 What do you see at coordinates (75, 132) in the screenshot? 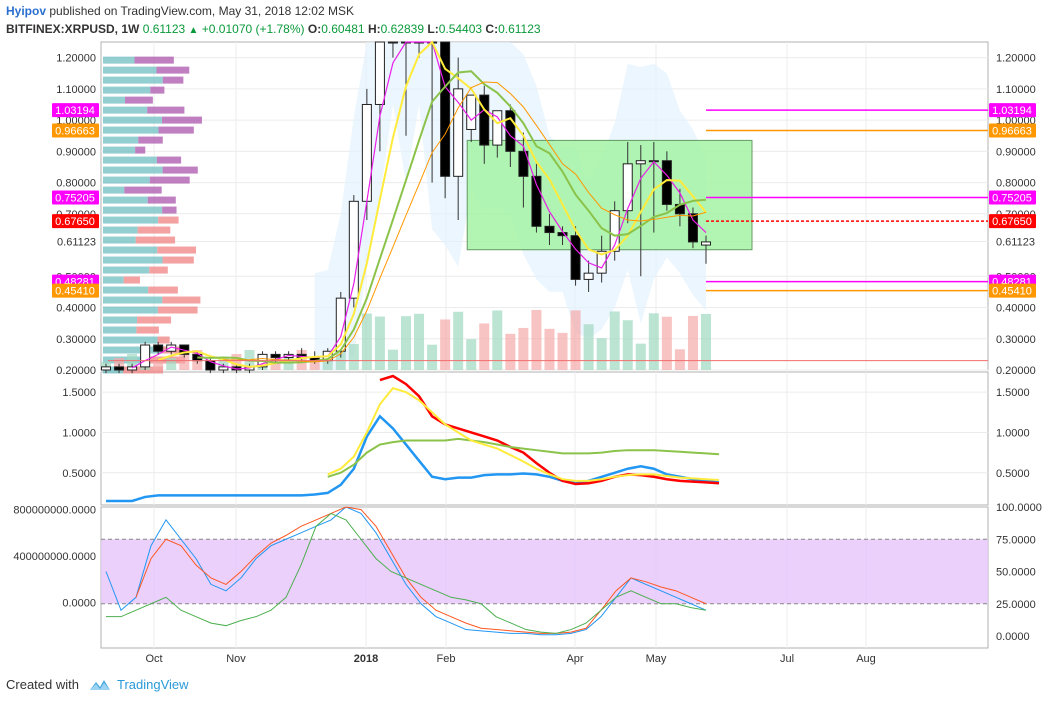
I see `price-badge-left-label: 0.96663` at bounding box center [75, 132].